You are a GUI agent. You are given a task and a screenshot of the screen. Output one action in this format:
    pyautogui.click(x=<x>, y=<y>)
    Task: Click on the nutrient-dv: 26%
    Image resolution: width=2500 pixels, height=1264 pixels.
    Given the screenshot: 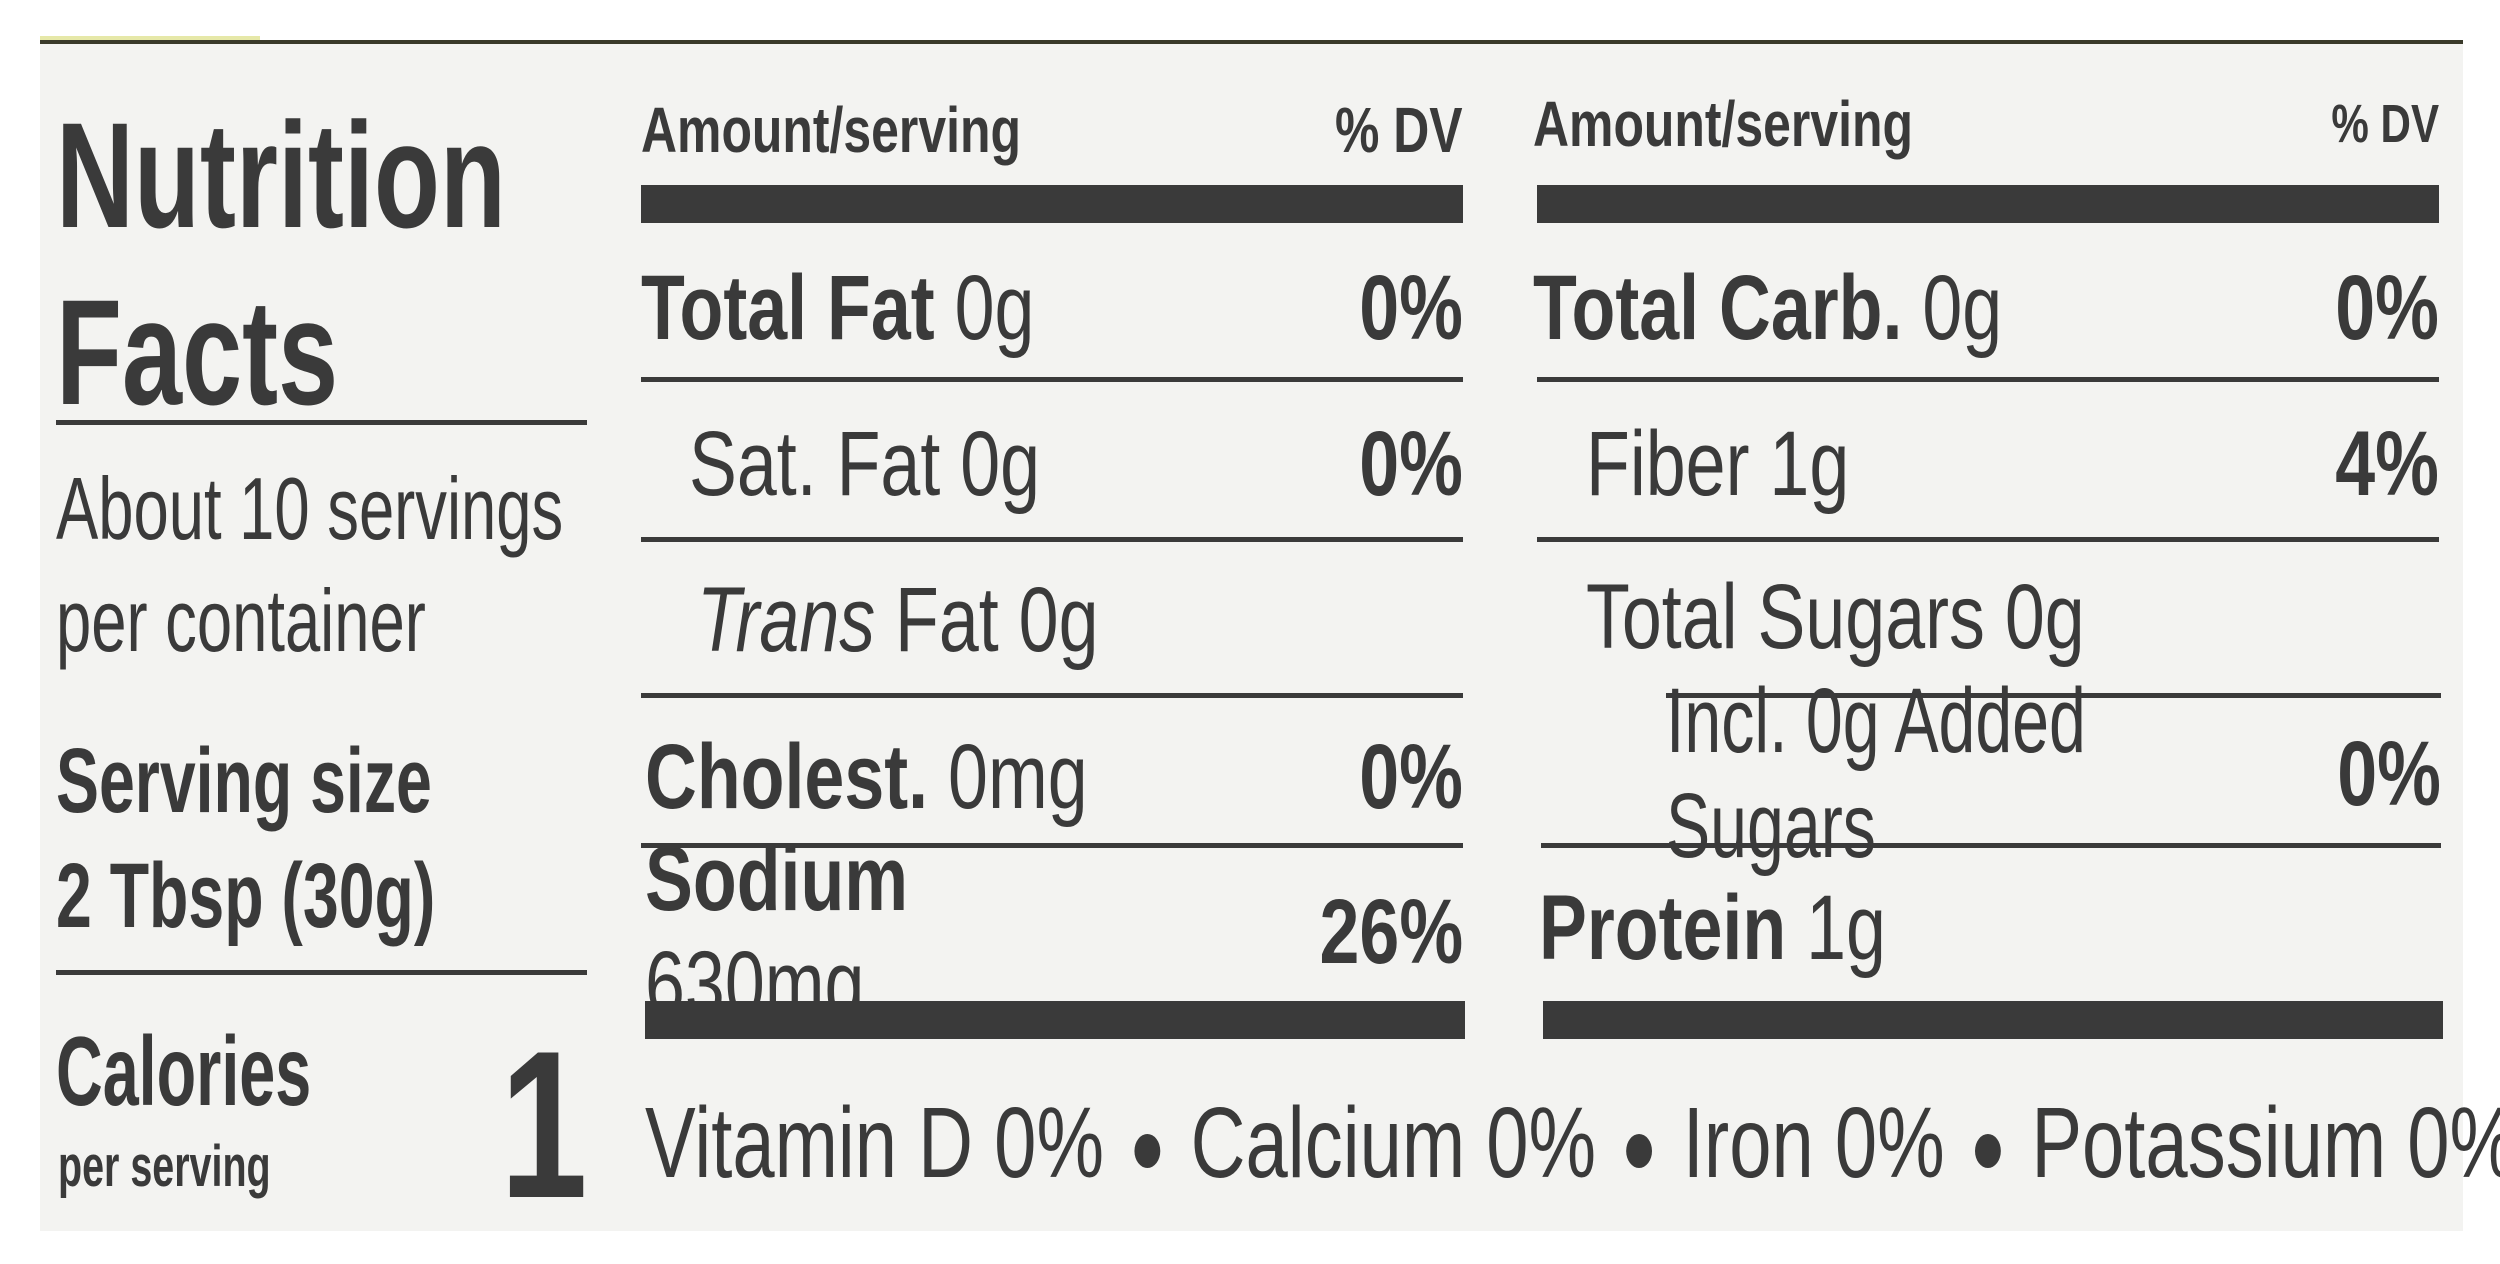 What is the action you would take?
    pyautogui.click(x=1391, y=931)
    